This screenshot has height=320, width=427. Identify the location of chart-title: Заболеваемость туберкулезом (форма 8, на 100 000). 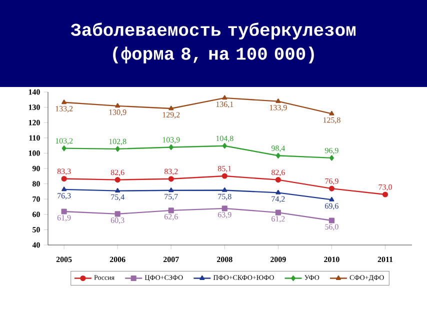
(213, 43).